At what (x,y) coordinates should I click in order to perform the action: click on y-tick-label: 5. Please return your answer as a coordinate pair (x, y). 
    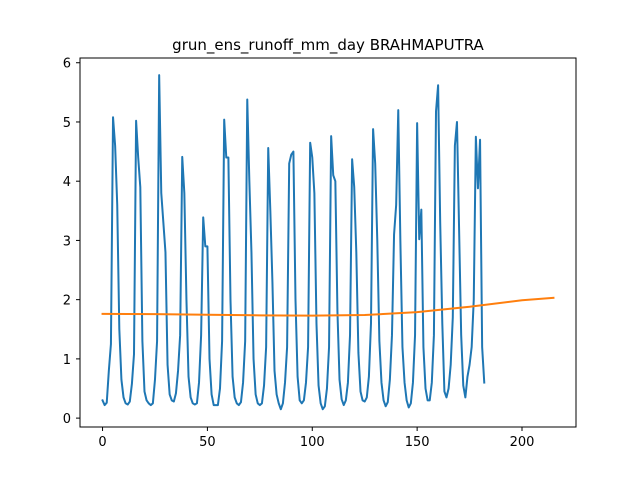
    Looking at the image, I should click on (67, 123).